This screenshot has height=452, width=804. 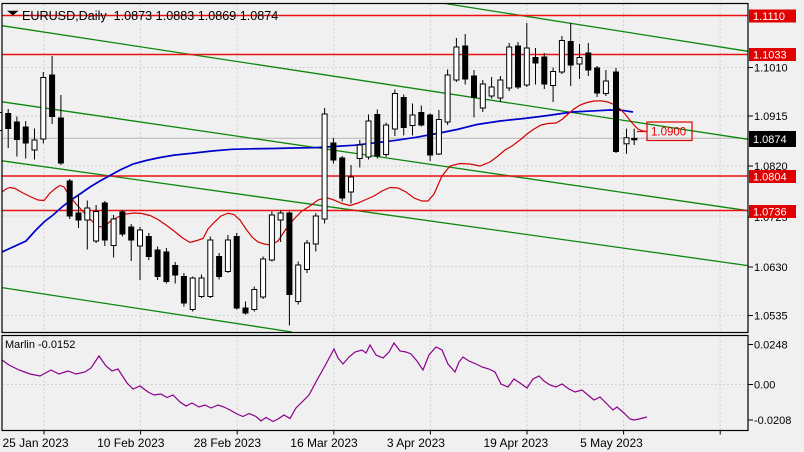 What do you see at coordinates (770, 140) in the screenshot?
I see `svg-text: 1.0874` at bounding box center [770, 140].